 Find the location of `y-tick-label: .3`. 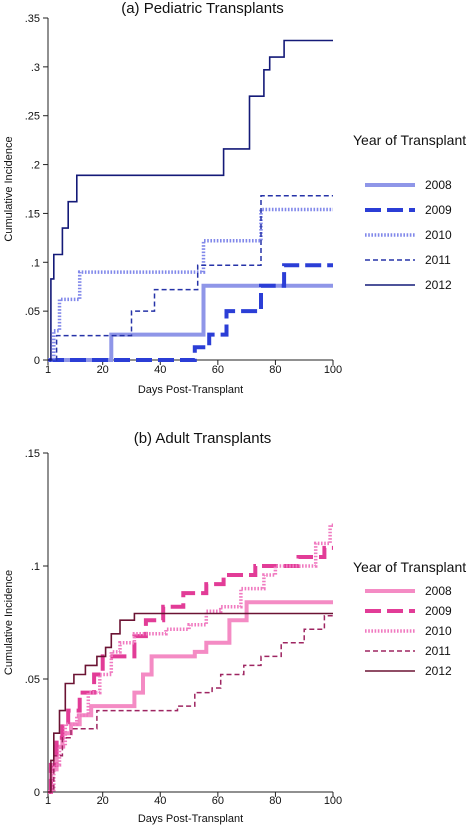

y-tick-label: .3 is located at coordinates (35, 68).